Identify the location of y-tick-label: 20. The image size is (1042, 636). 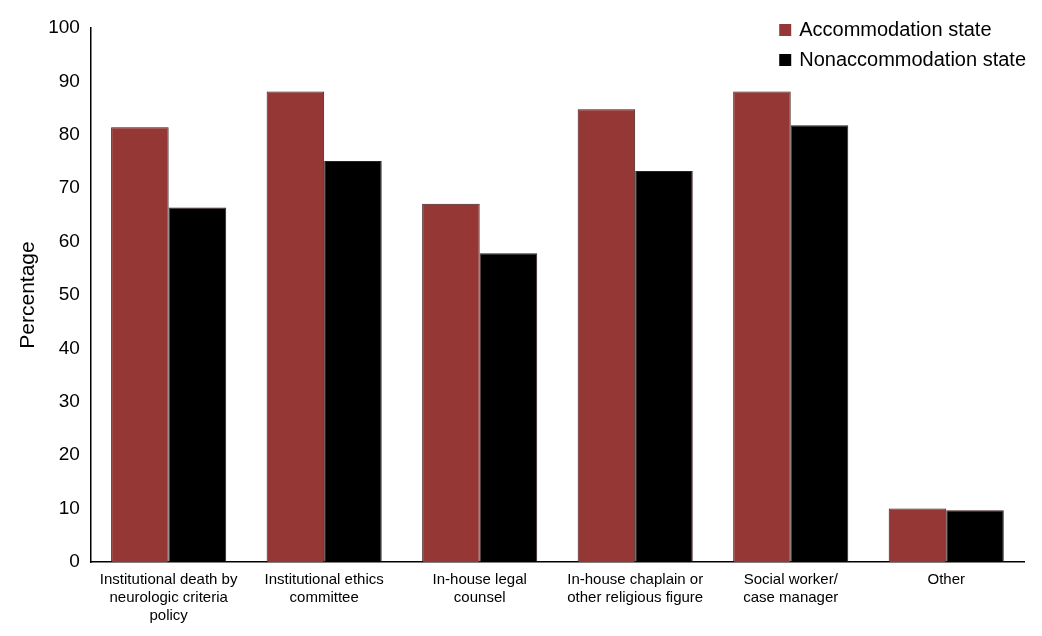
(69, 454).